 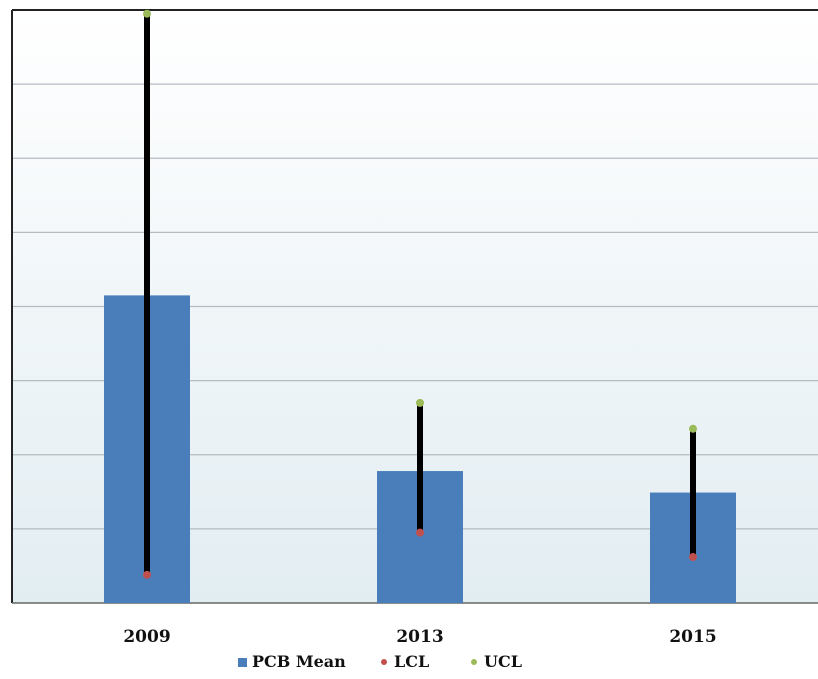 What do you see at coordinates (146, 637) in the screenshot?
I see `x-tick-label: 2009` at bounding box center [146, 637].